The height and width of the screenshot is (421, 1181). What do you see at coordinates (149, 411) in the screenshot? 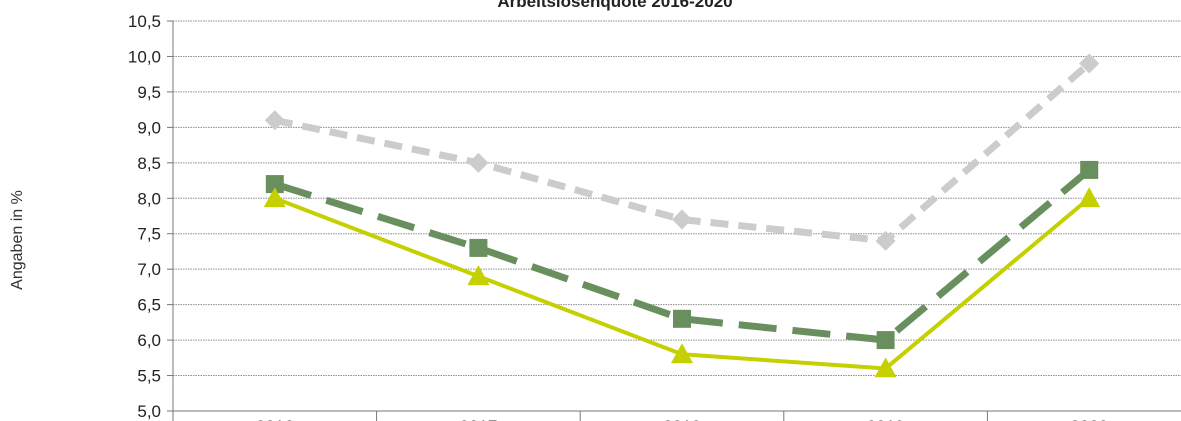
I see `y-tick-label: 5,0` at bounding box center [149, 411].